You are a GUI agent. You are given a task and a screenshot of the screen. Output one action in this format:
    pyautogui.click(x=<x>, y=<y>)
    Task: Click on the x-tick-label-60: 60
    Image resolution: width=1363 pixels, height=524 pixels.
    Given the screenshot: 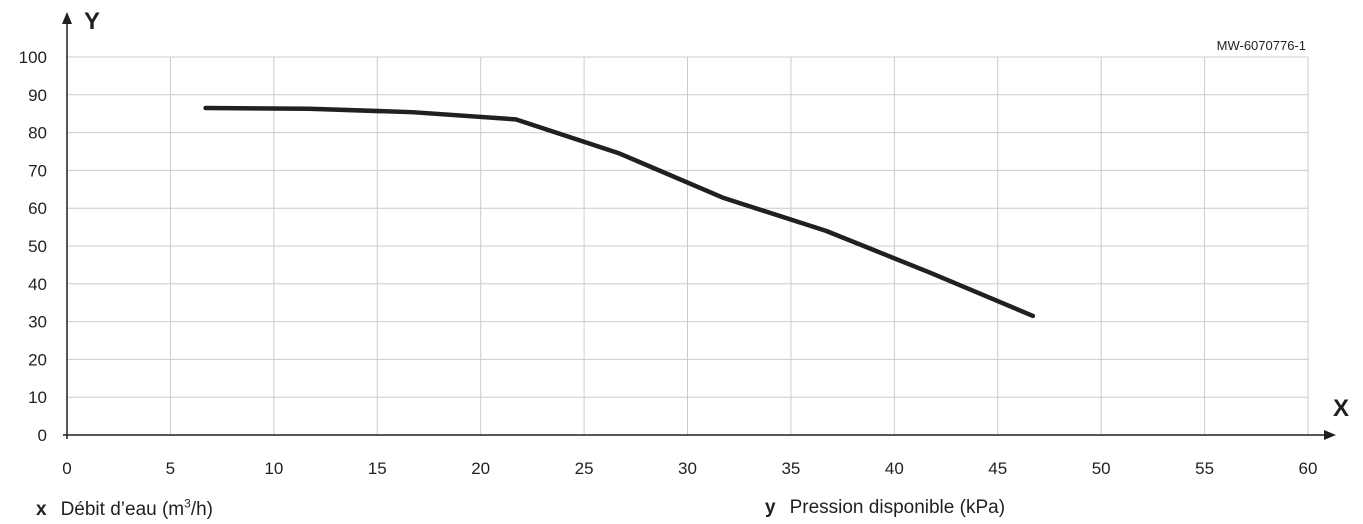 What is the action you would take?
    pyautogui.click(x=1308, y=468)
    